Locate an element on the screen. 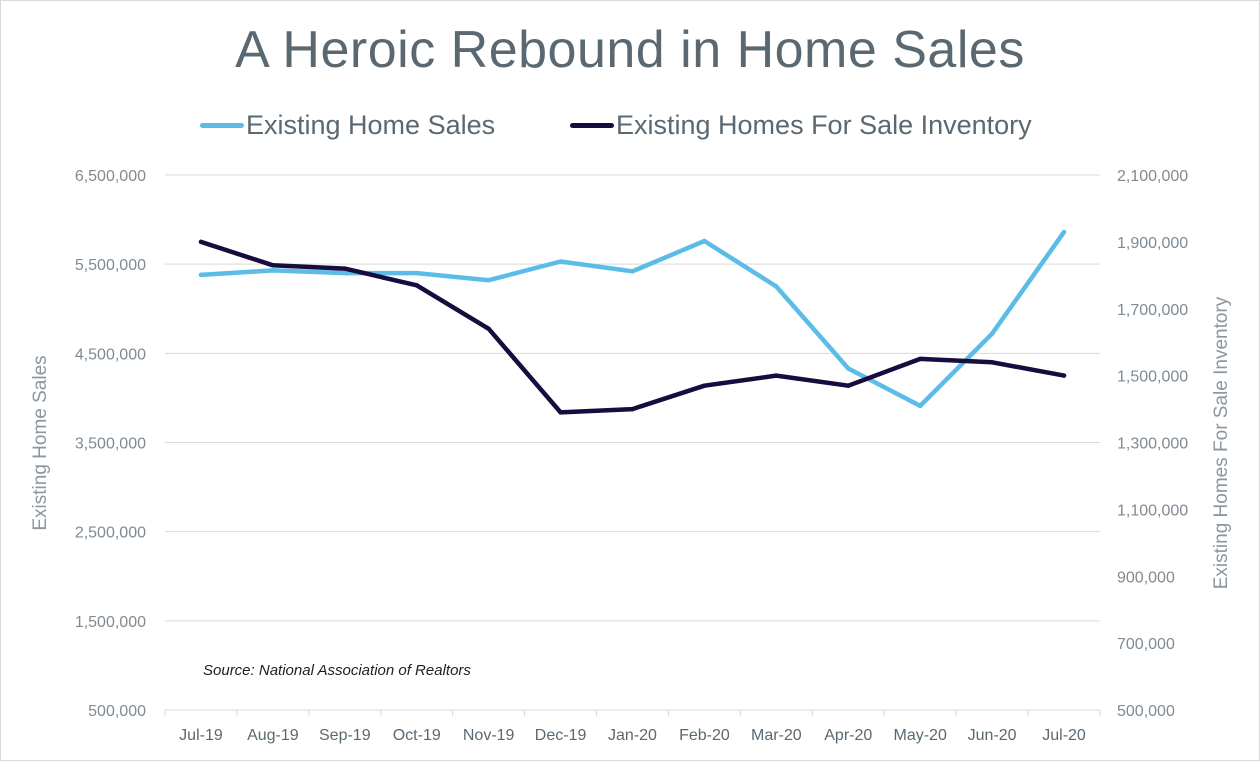 This screenshot has height=761, width=1260. left-tick-label: 4,500,000 is located at coordinates (110, 354).